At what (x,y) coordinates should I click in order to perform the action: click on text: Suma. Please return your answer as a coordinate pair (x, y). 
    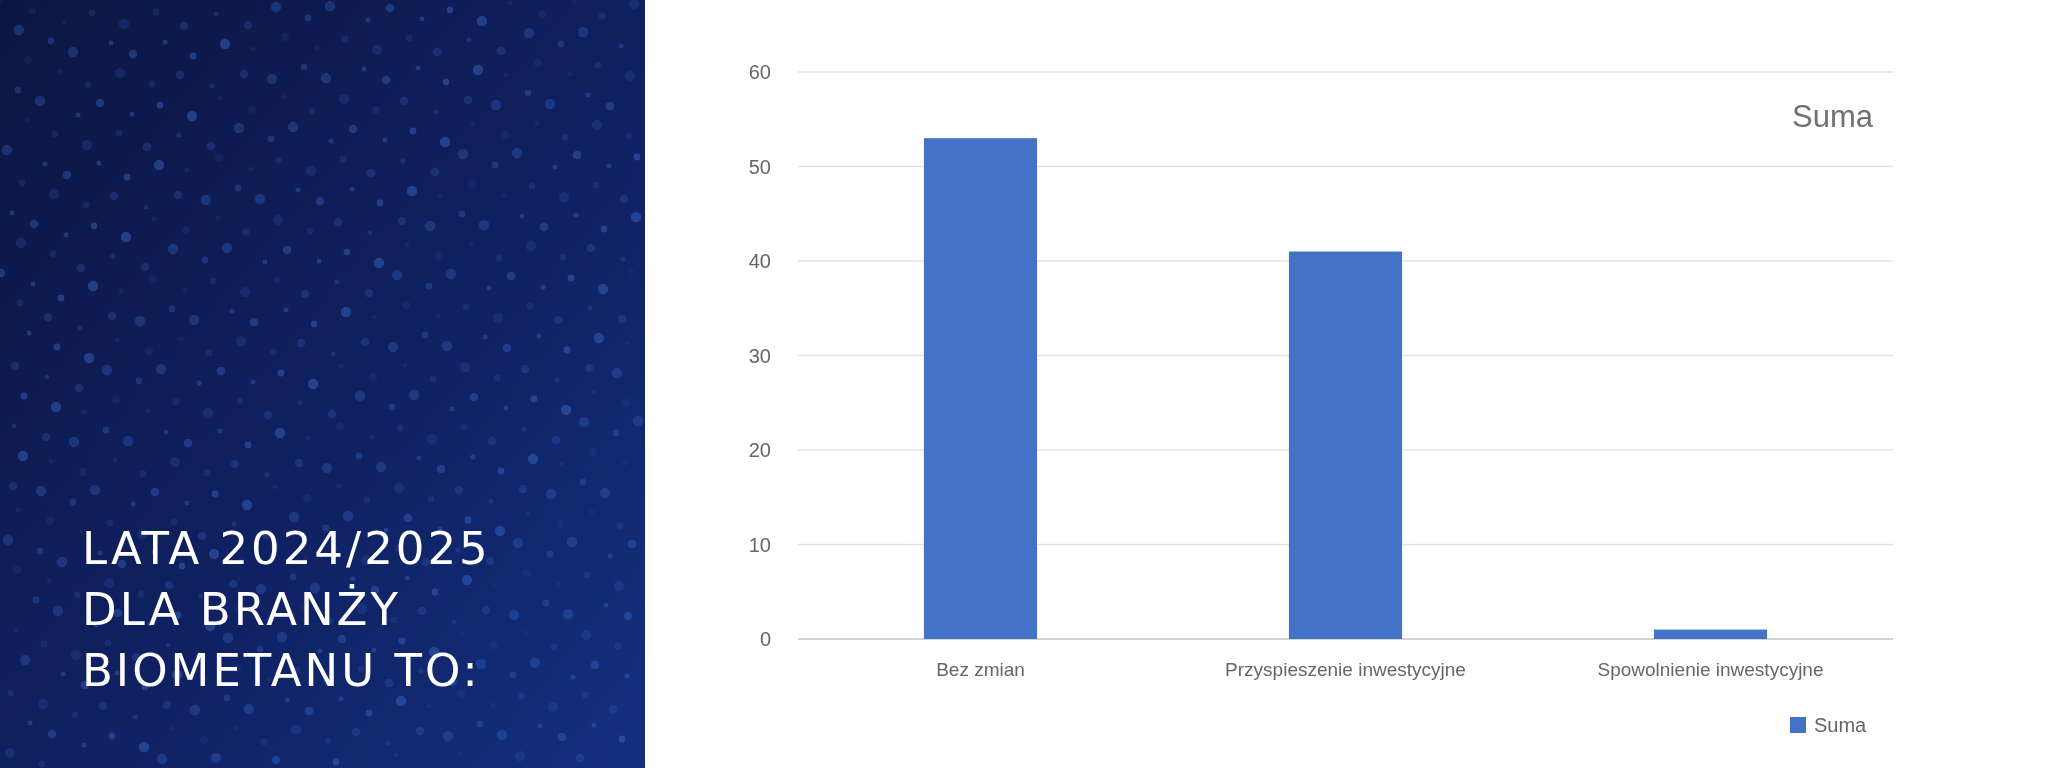
    Looking at the image, I should click on (1833, 116).